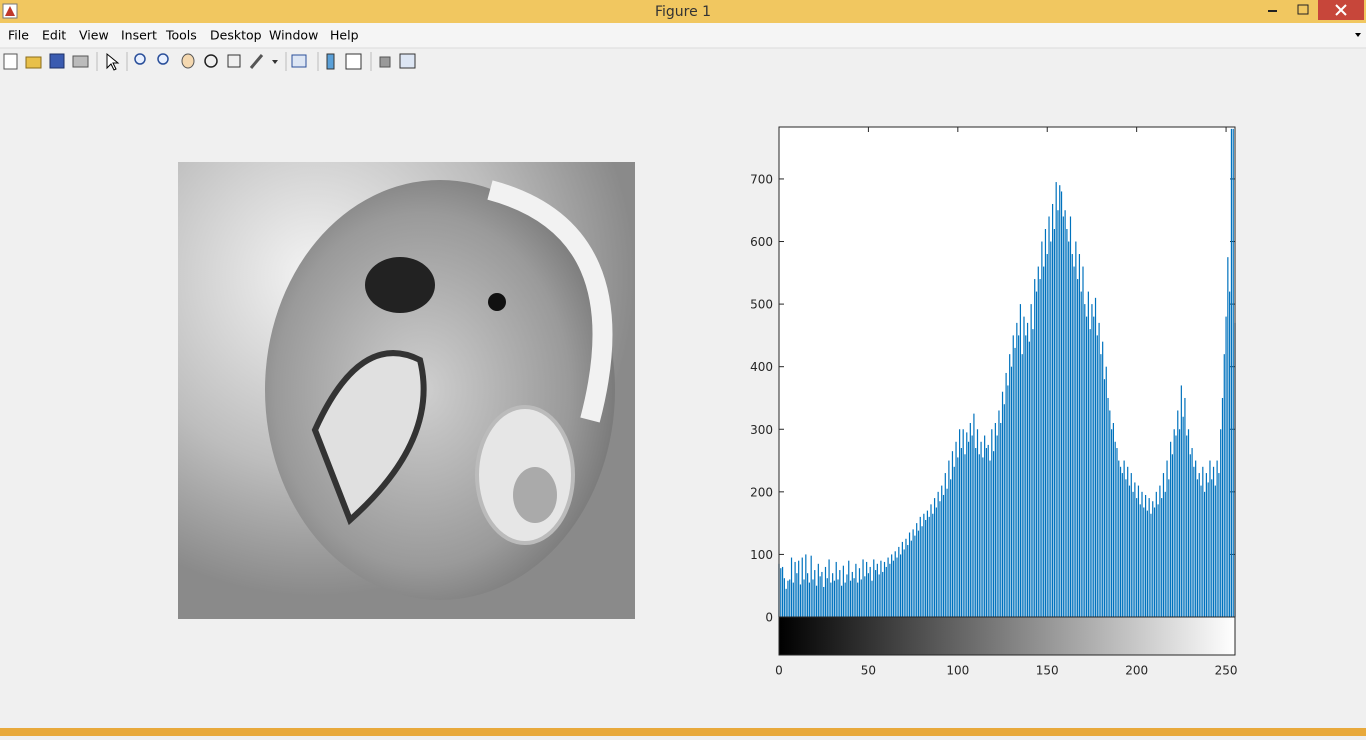  What do you see at coordinates (1358, 35) in the screenshot?
I see `menu-overflow` at bounding box center [1358, 35].